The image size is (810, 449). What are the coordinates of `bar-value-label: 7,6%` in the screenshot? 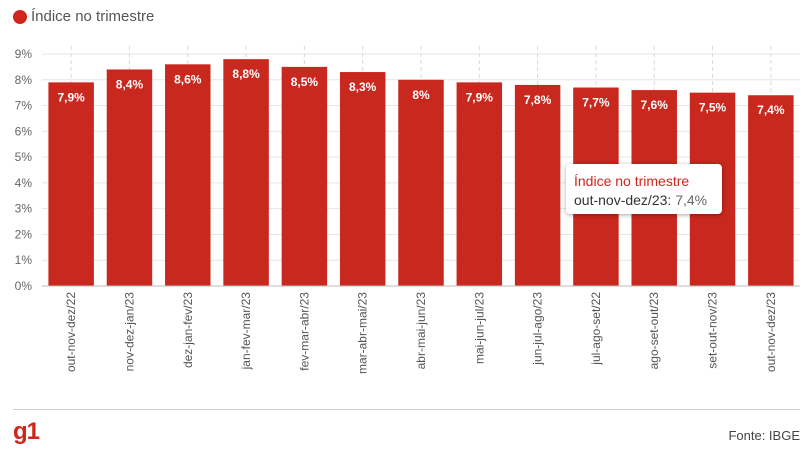 It's located at (655, 105).